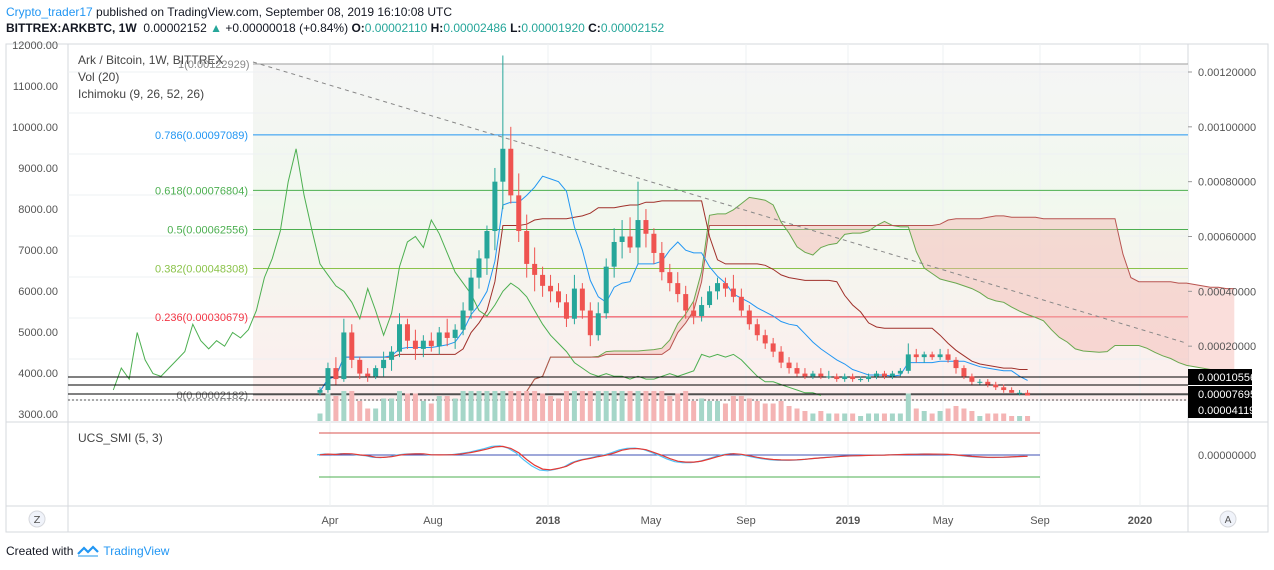 The height and width of the screenshot is (570, 1274). Describe the element at coordinates (98, 77) in the screenshot. I see `legend-volume: Vol (20)` at that location.